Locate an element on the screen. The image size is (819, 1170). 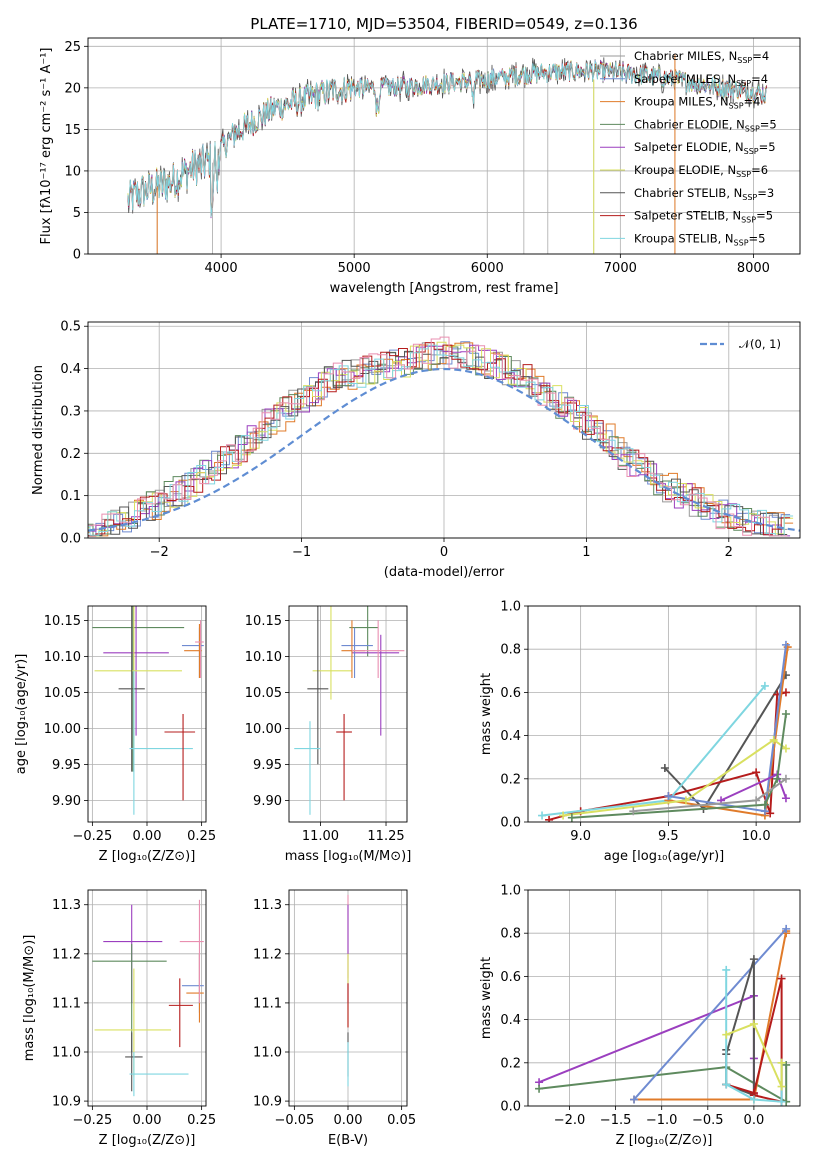
x-tick-label: −0.5 is located at coordinates (708, 1120).